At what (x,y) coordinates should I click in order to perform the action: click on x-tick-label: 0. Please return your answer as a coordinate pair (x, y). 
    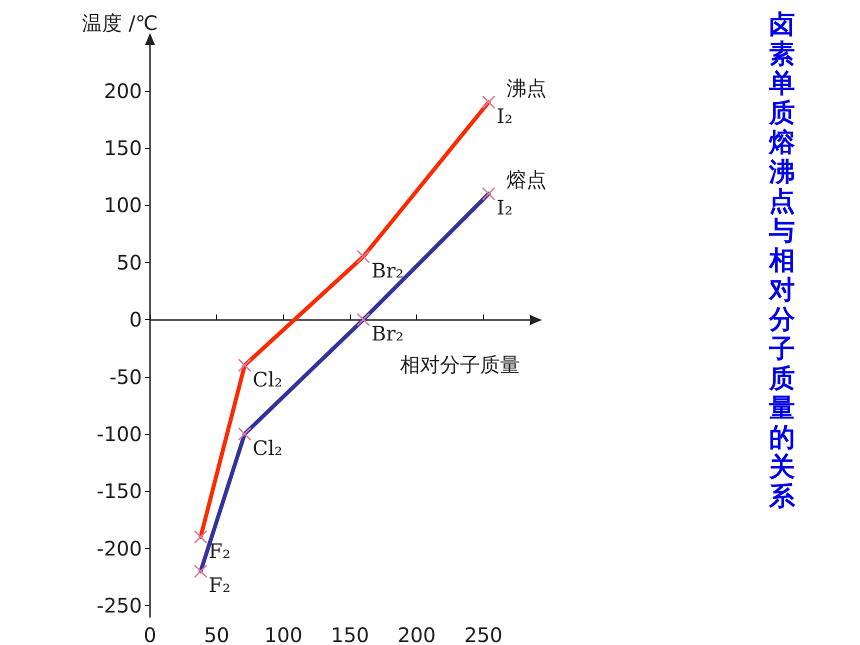
    Looking at the image, I should click on (150, 634).